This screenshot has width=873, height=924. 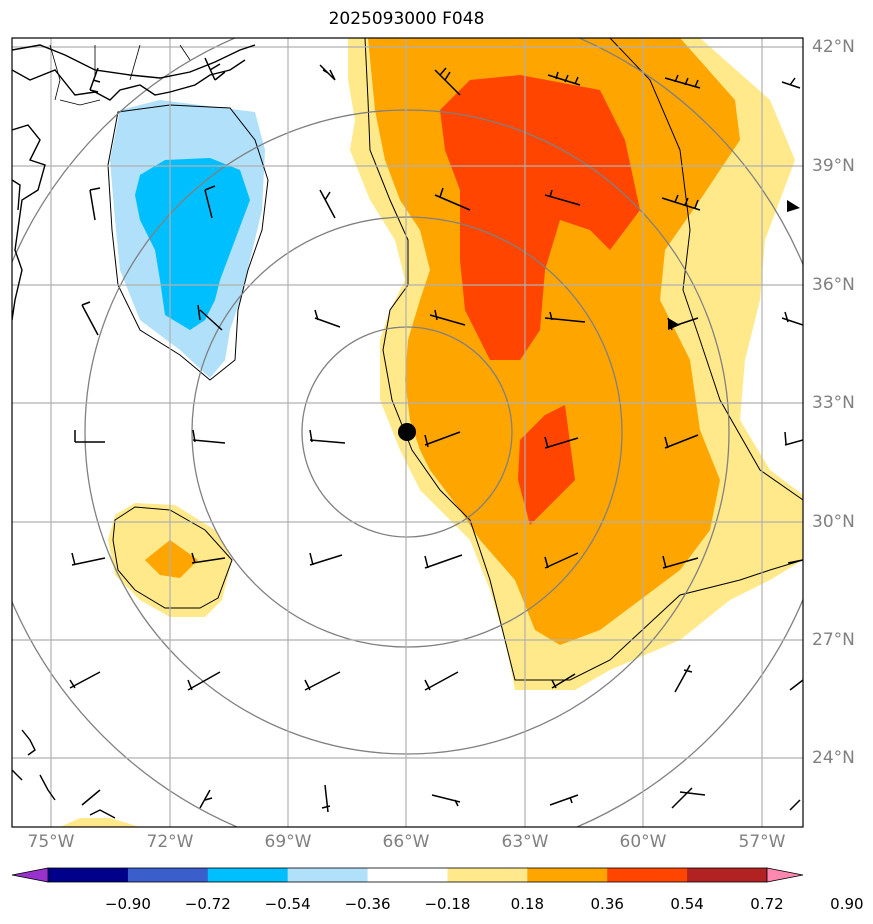 I want to click on lat-label-30: 30°N, so click(x=833, y=522).